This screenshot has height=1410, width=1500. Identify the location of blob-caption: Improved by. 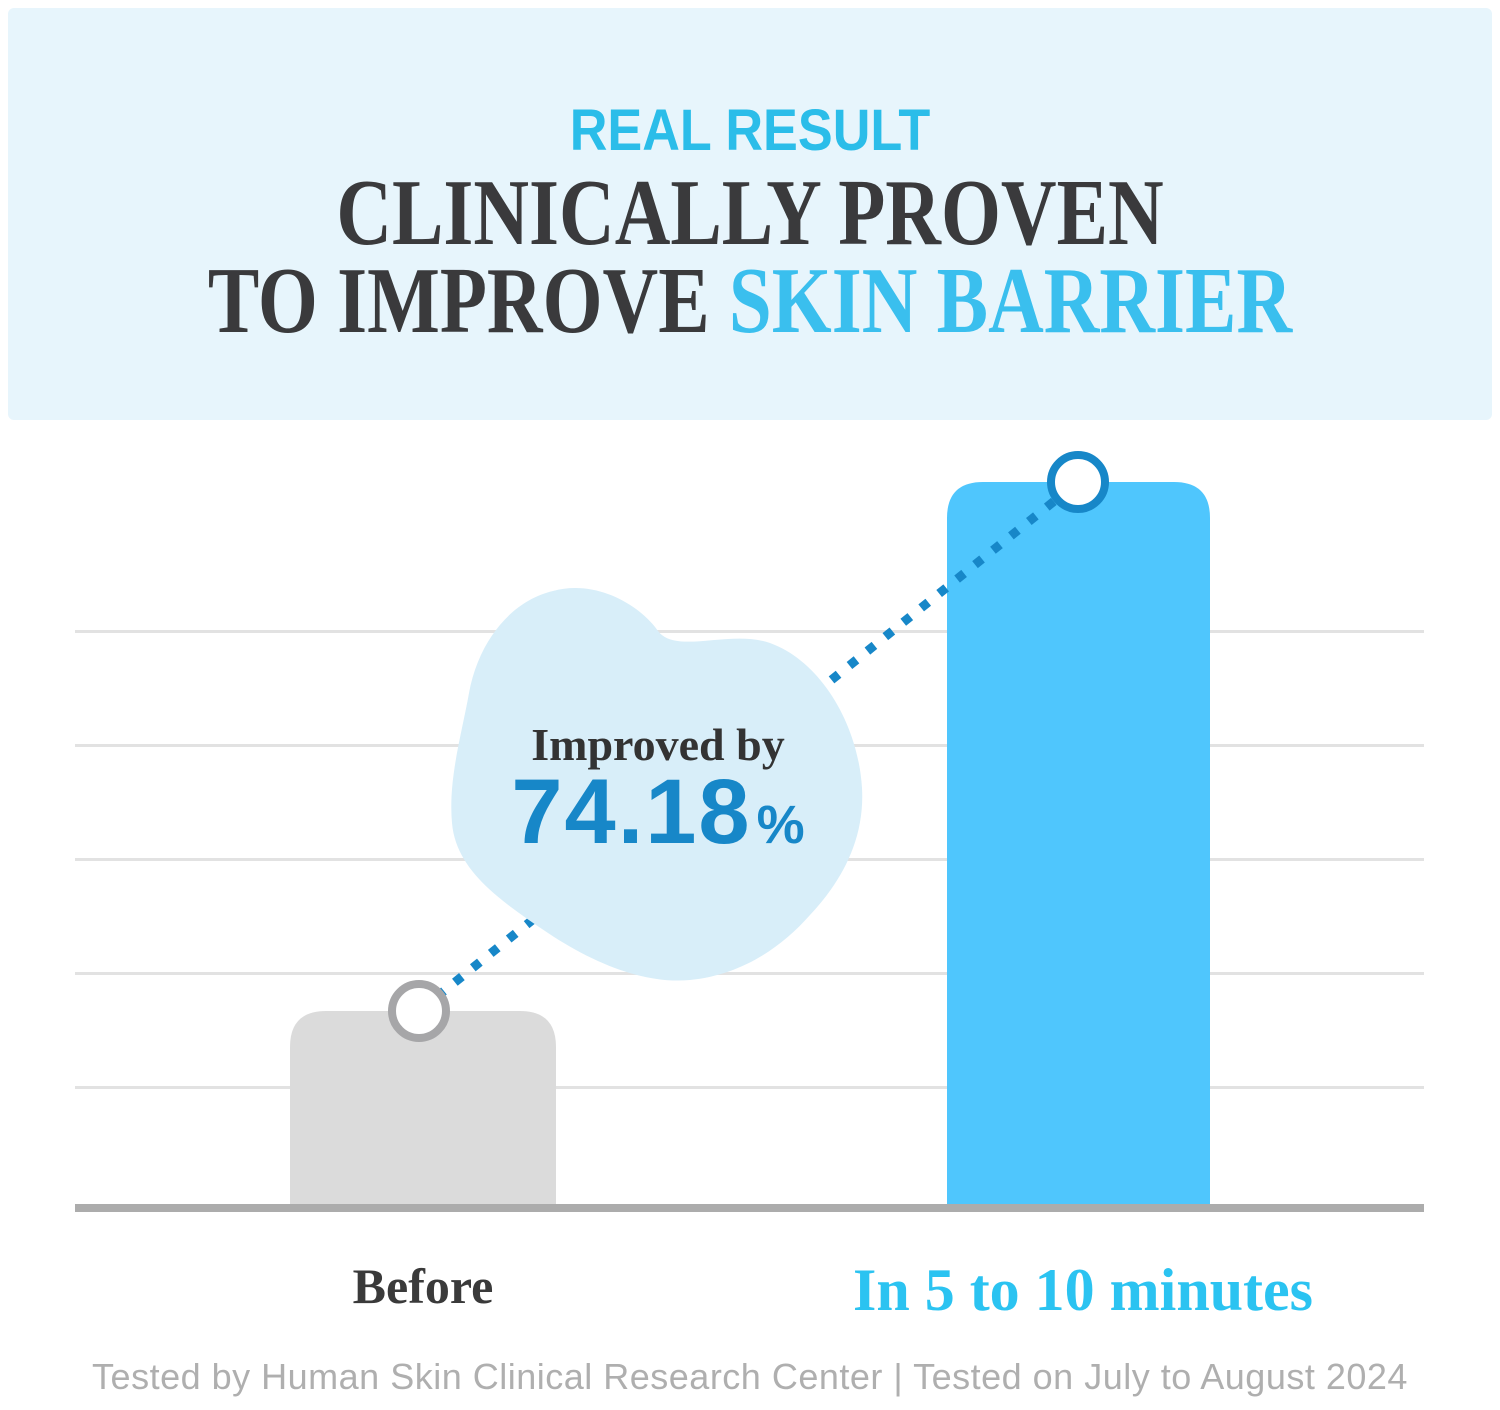
(658, 744).